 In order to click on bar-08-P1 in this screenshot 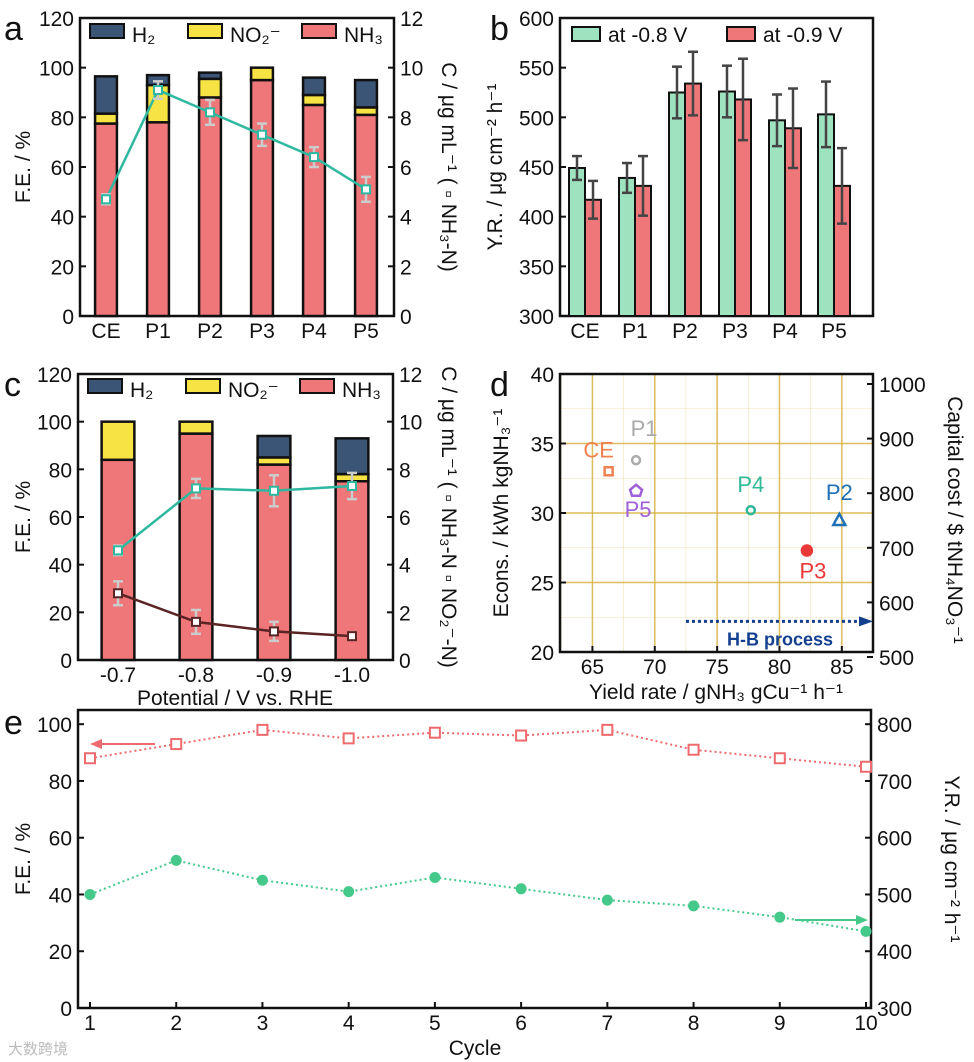, I will do `click(627, 246)`.